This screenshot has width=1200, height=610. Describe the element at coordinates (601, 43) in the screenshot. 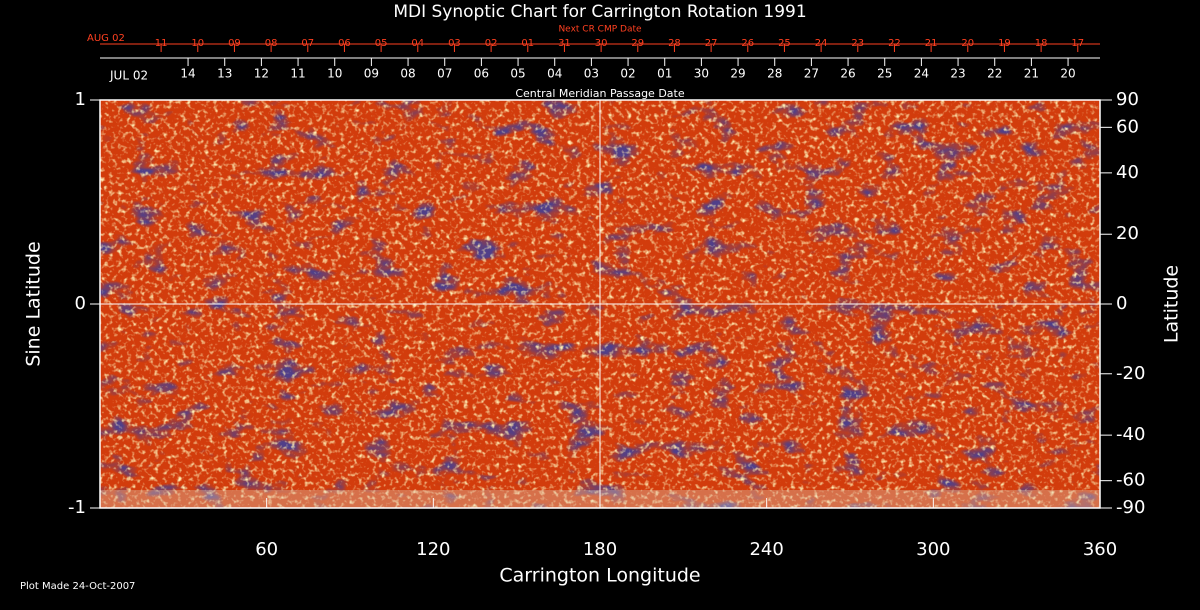

I see `top-tick-label: 30` at that location.